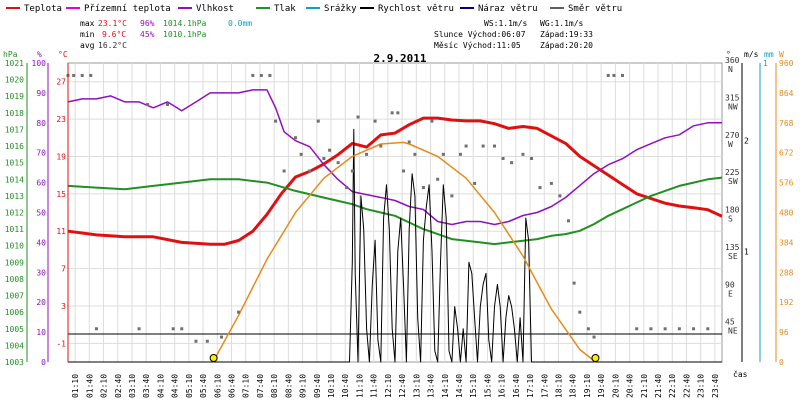 The height and width of the screenshot is (404, 800). Describe the element at coordinates (285, 9) in the screenshot. I see `legend-pressure: Tlak` at that location.